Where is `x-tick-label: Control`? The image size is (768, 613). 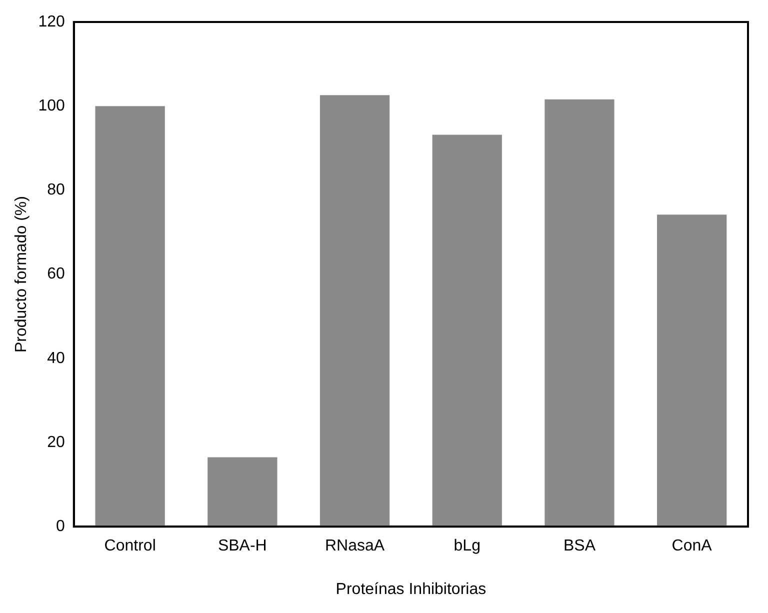 x-tick-label: Control is located at coordinates (130, 546).